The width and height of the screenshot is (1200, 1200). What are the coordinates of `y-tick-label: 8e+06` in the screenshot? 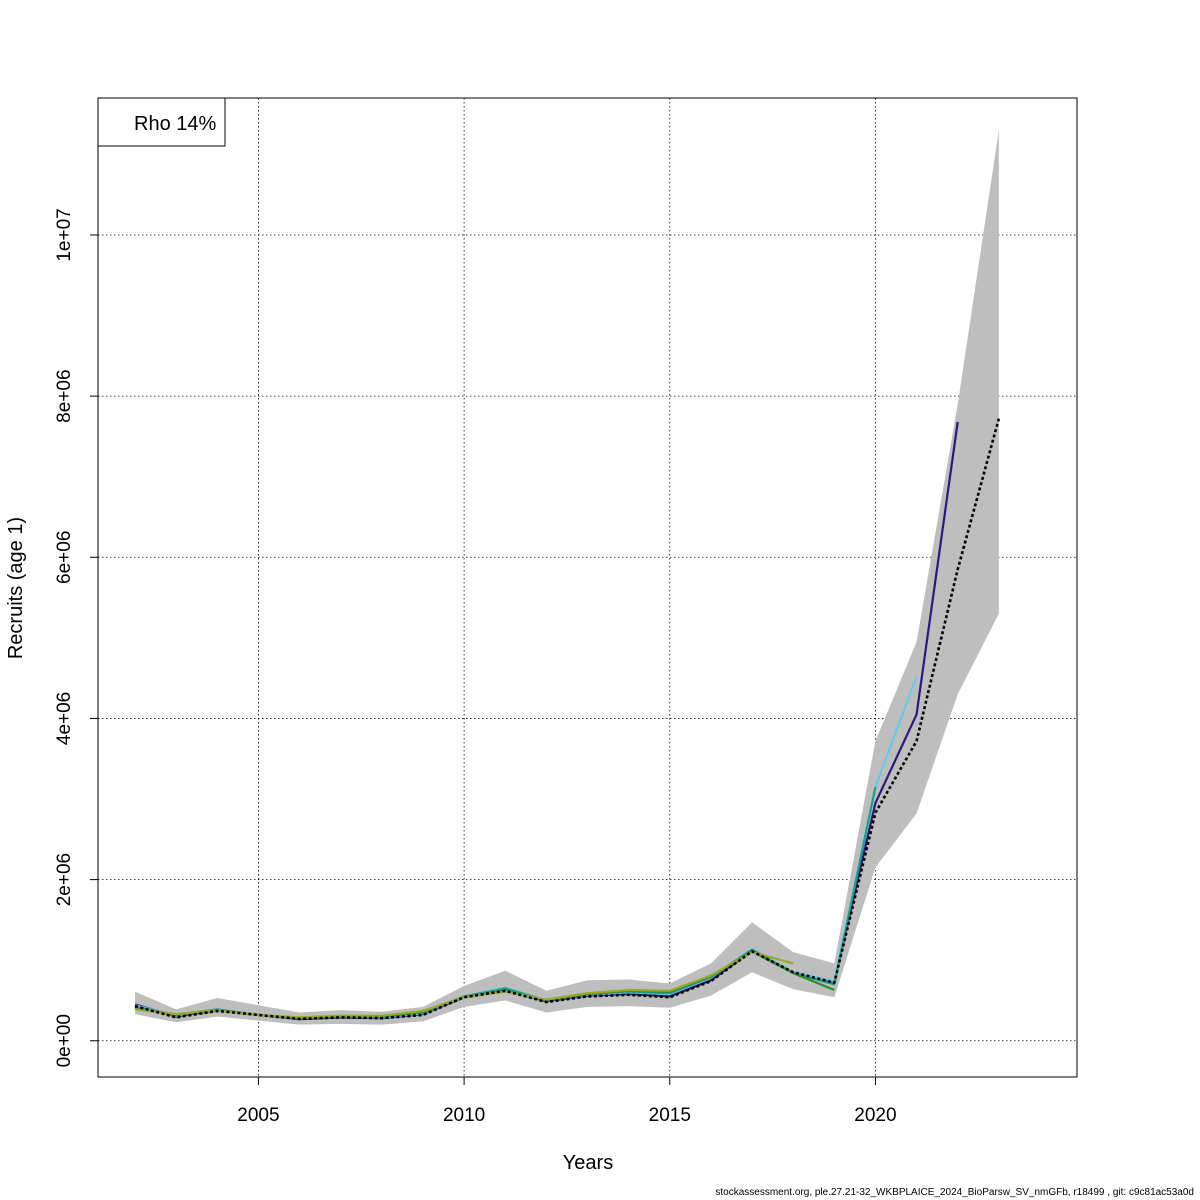 It's located at (64, 395).